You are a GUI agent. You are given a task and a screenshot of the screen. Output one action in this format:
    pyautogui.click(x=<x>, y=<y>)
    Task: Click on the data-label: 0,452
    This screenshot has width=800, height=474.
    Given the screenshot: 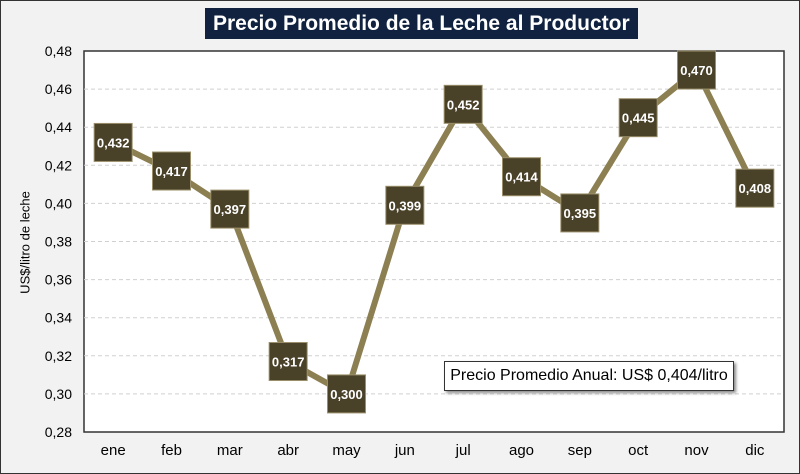 What is the action you would take?
    pyautogui.click(x=463, y=104)
    